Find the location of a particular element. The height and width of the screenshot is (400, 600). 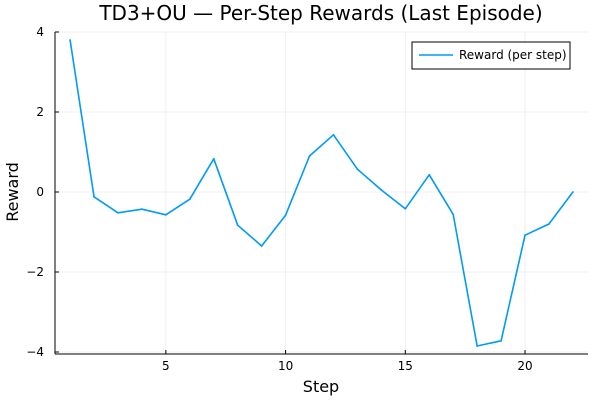

legend: Reward (per step) is located at coordinates (491, 55).